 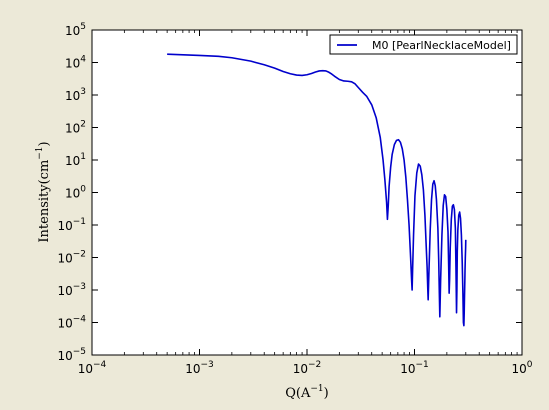 What do you see at coordinates (43, 191) in the screenshot?
I see `y-axis-label: Intensity(cm−1)` at bounding box center [43, 191].